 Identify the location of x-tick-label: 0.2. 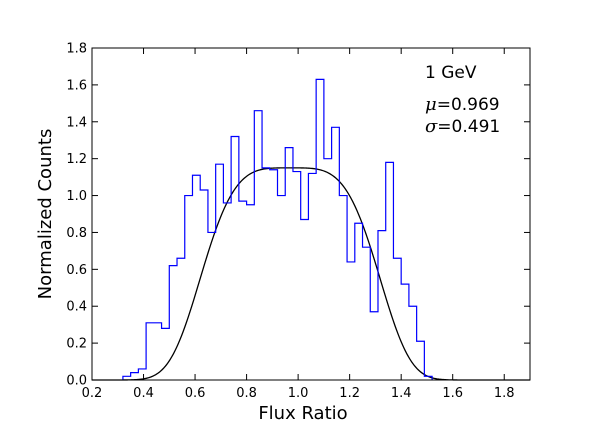
(92, 393).